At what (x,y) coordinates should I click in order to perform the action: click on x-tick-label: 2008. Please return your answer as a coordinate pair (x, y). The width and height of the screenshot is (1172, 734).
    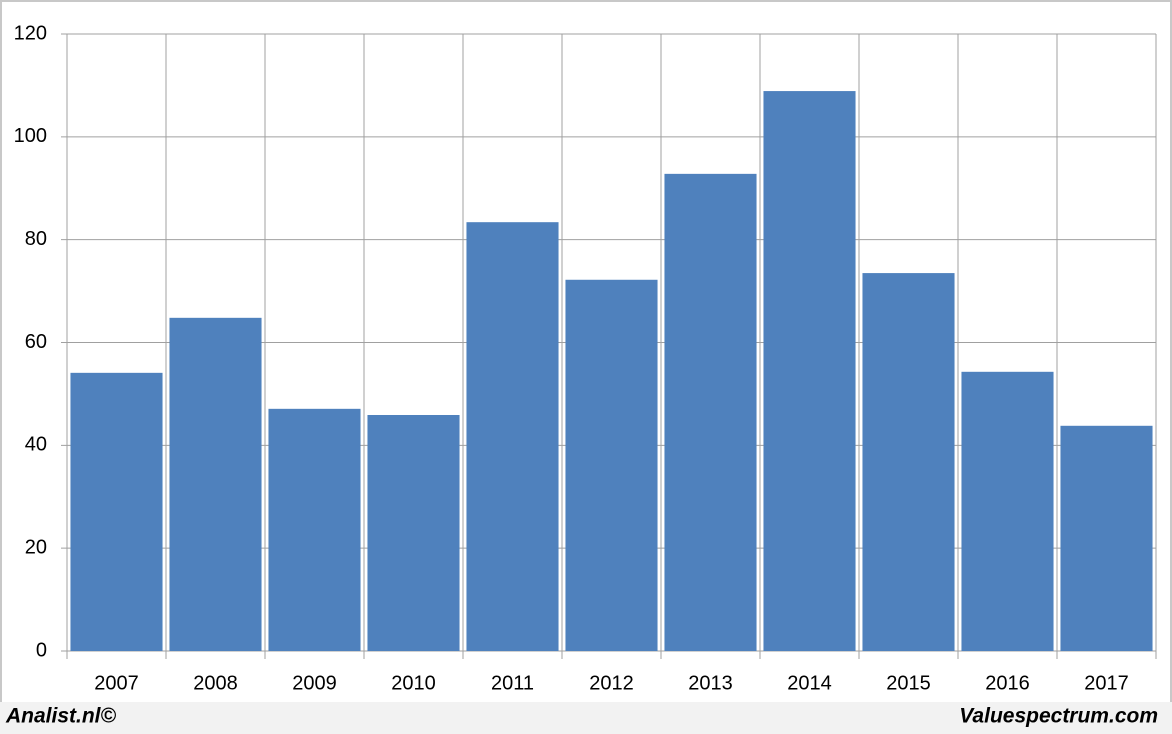
    Looking at the image, I should click on (215, 683).